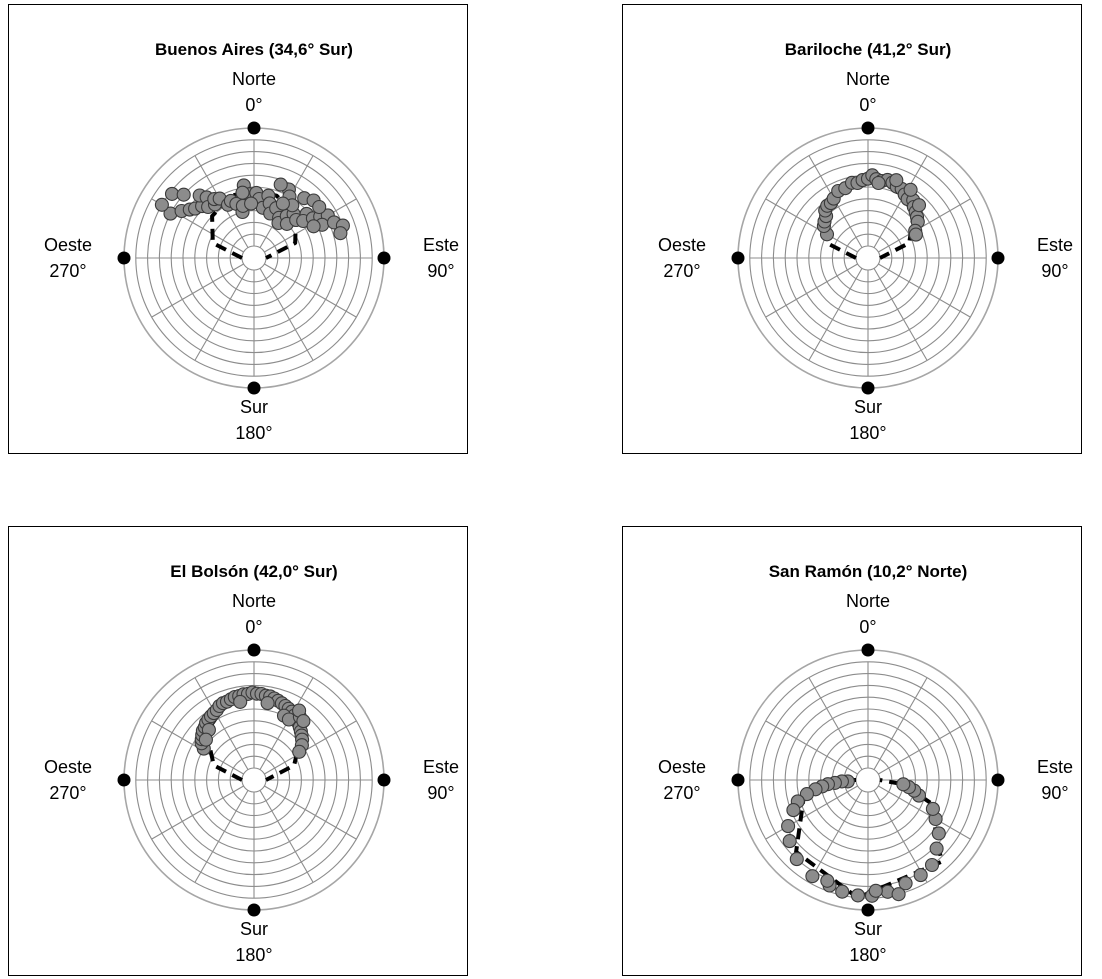 The height and width of the screenshot is (979, 1102). Describe the element at coordinates (253, 571) in the screenshot. I see `chart-title: El Bolsón (42,0° Sur)` at that location.